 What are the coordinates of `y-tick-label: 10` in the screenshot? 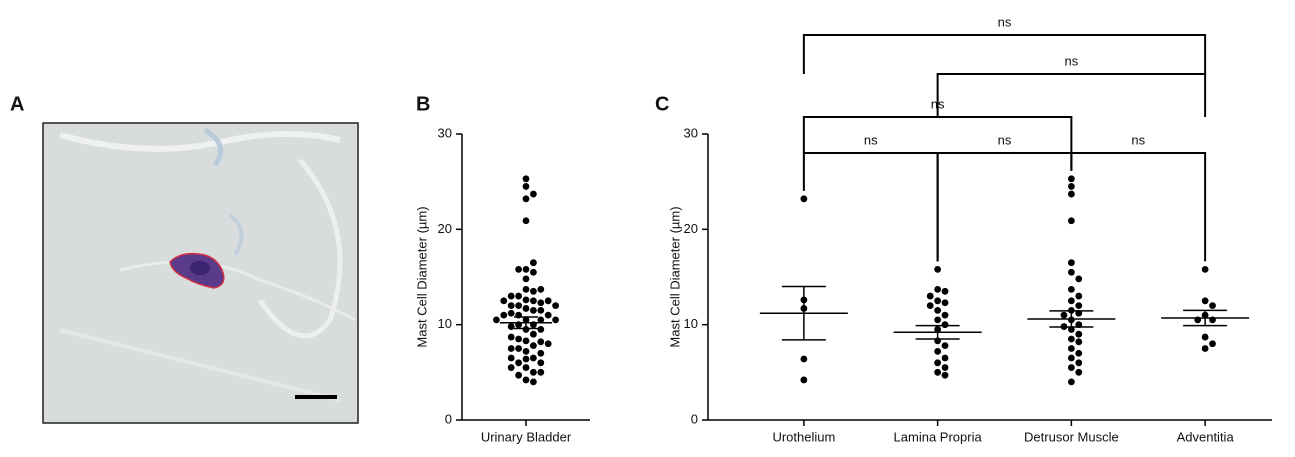 It's located at (691, 323).